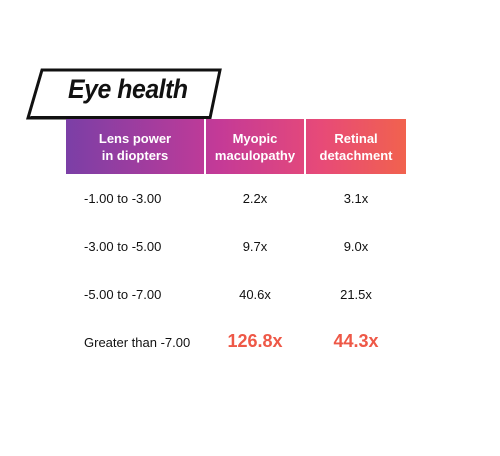 The image size is (500, 456). I want to click on row-value-maculopathy: 40.6x, so click(255, 294).